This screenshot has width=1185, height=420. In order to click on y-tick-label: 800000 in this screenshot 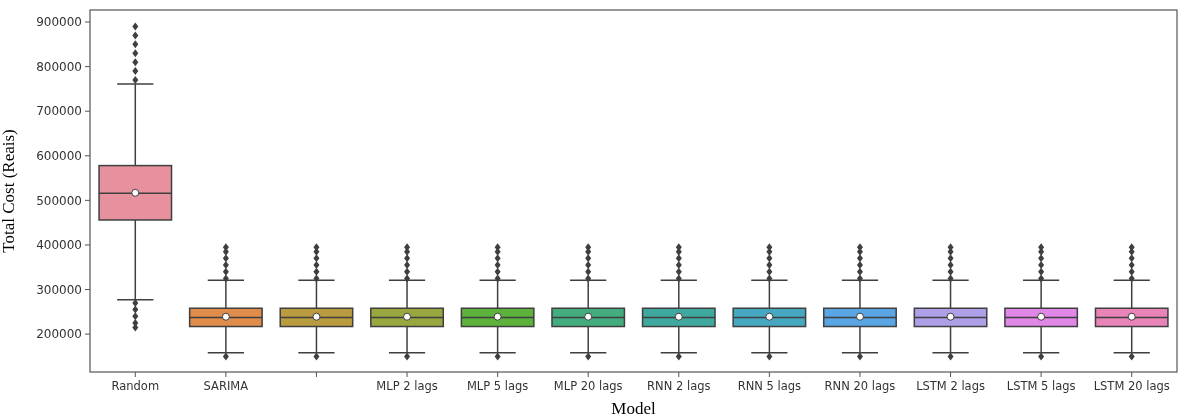, I will do `click(59, 66)`.